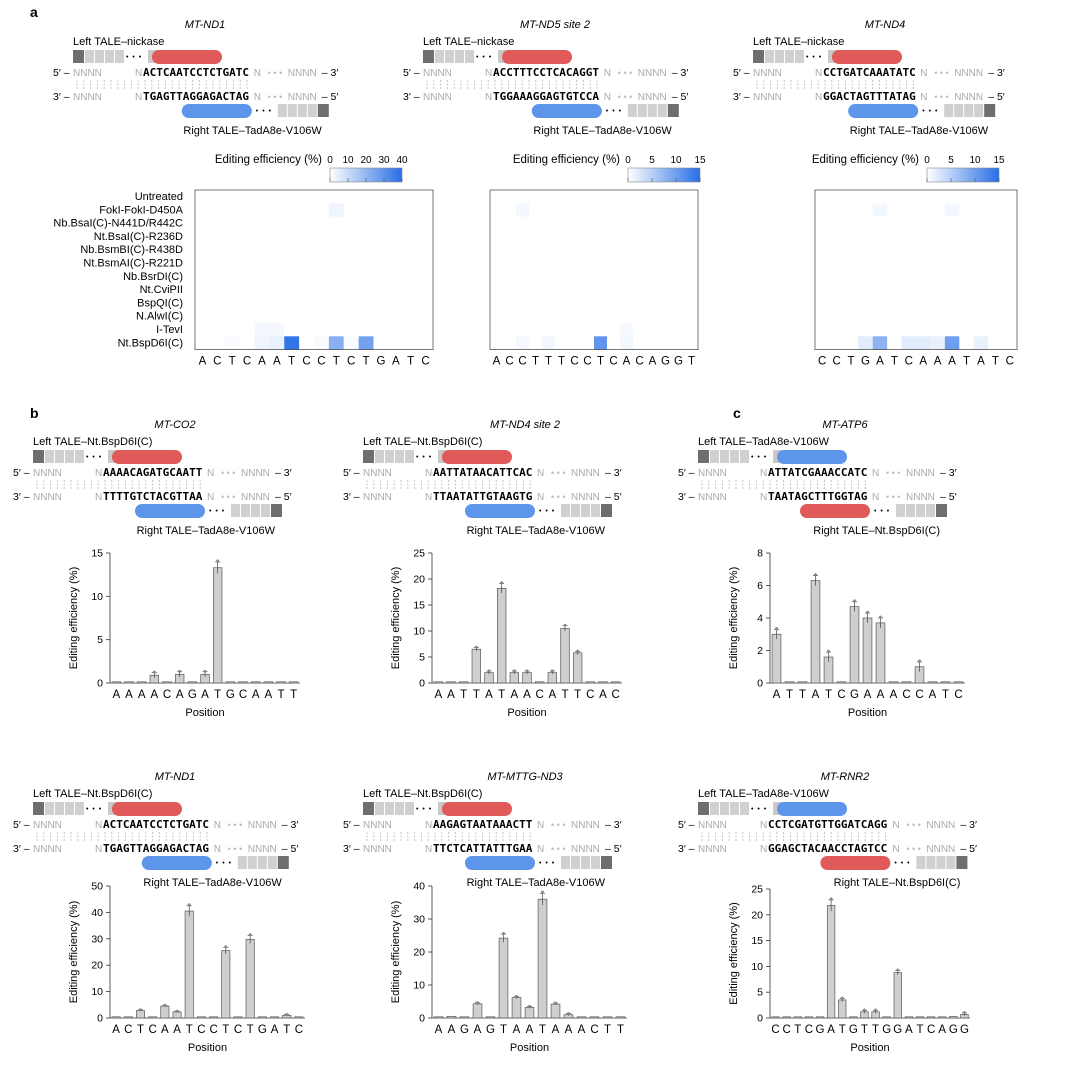 The width and height of the screenshot is (1080, 1074). What do you see at coordinates (855, 863) in the screenshot?
I see `right-effector` at bounding box center [855, 863].